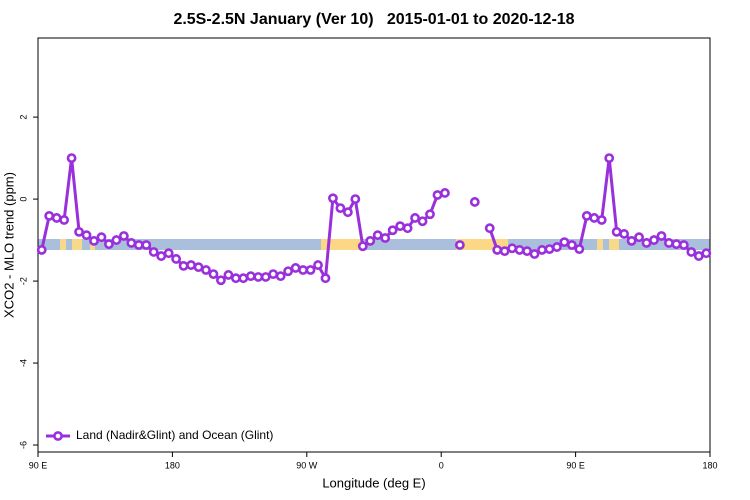 The width and height of the screenshot is (750, 500). Describe the element at coordinates (23, 281) in the screenshot. I see `y-tick-label: -2` at that location.